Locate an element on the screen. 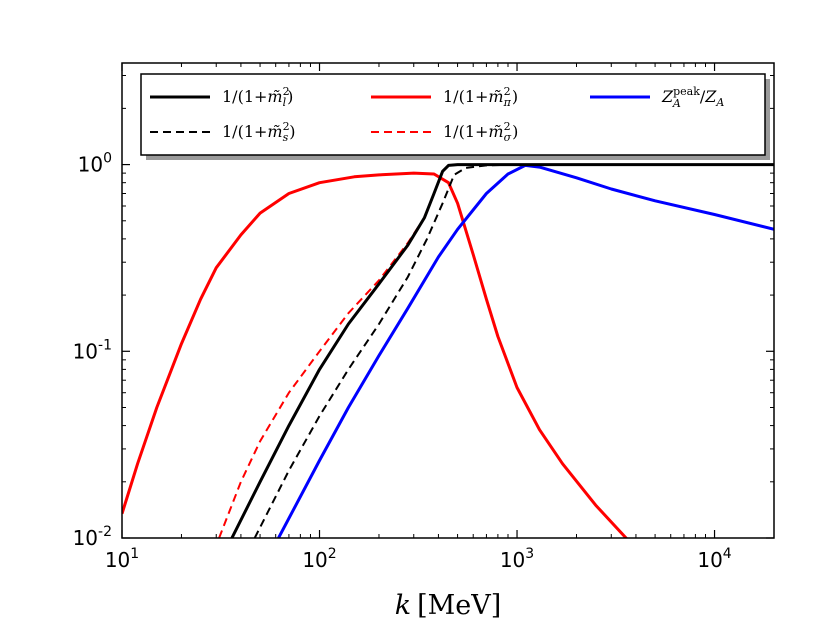  legend-box is located at coordinates (453, 114).